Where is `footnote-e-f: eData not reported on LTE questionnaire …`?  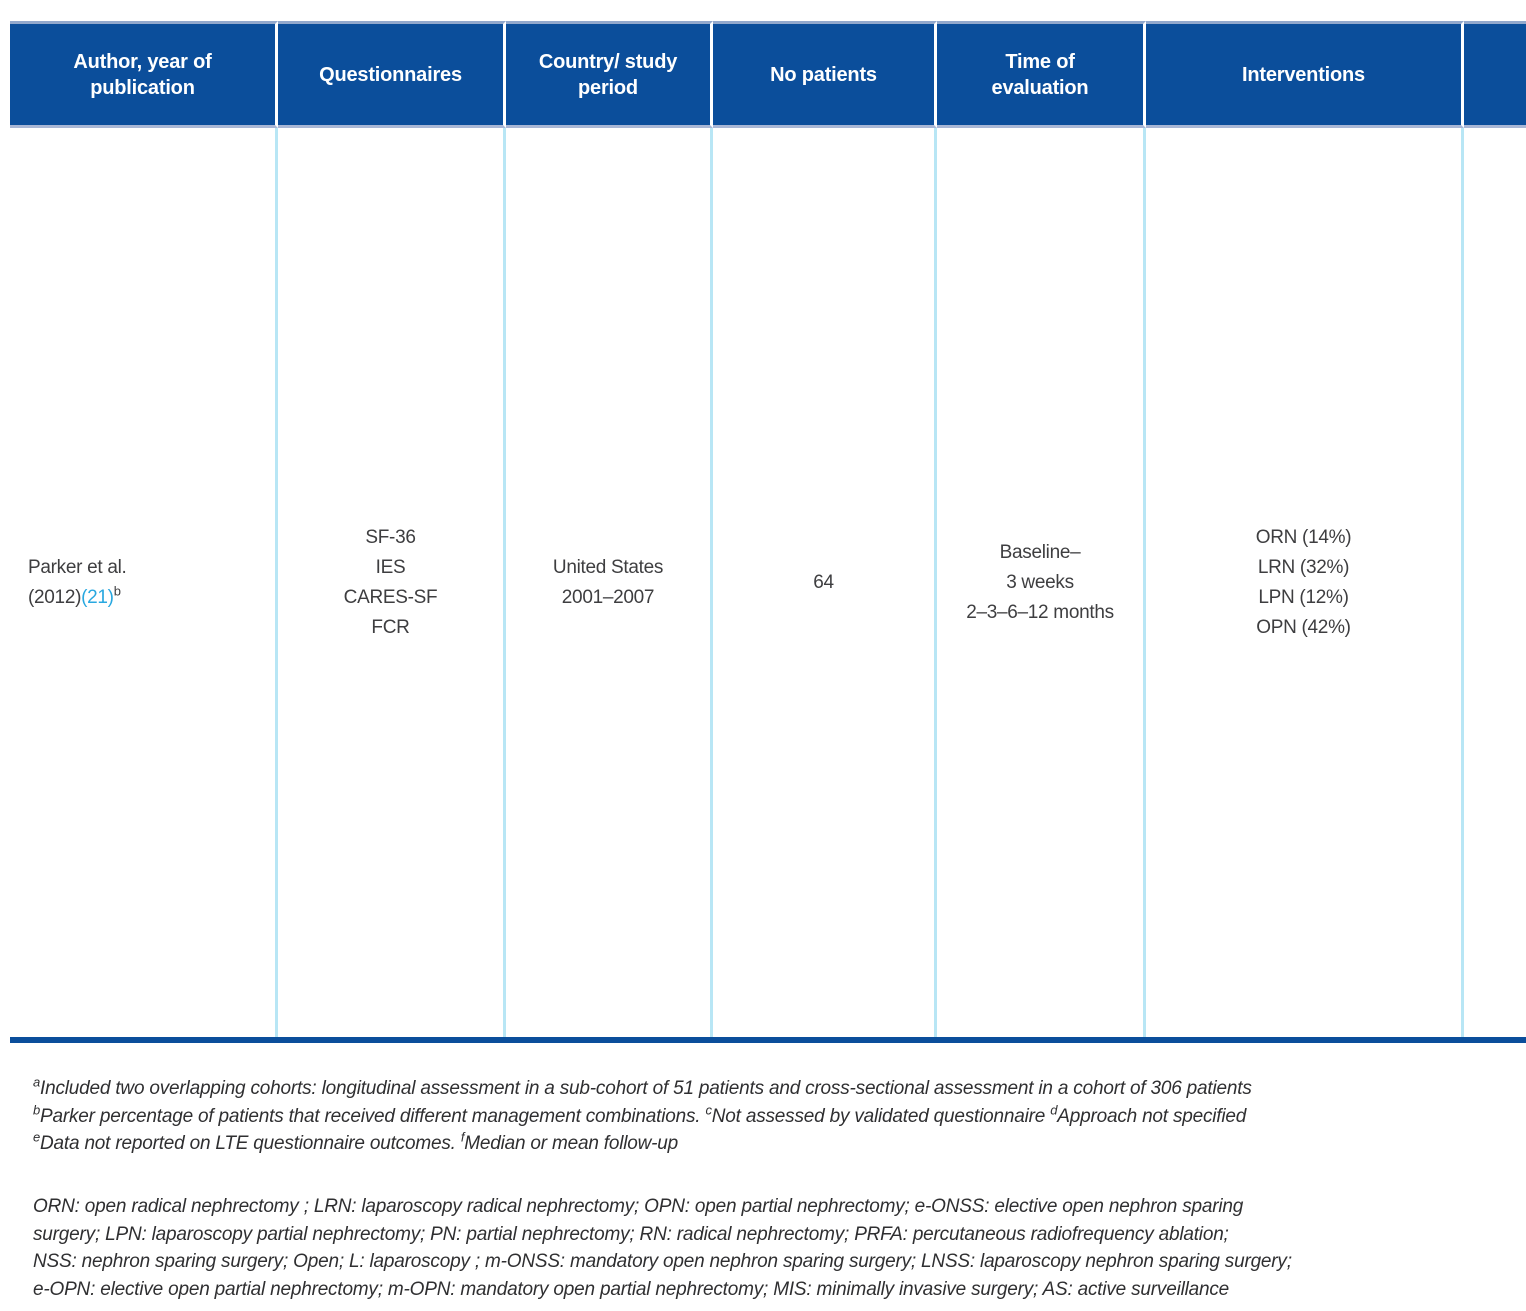 footnote-e-f: eData not reported on LTE questionnaire … is located at coordinates (773, 1144).